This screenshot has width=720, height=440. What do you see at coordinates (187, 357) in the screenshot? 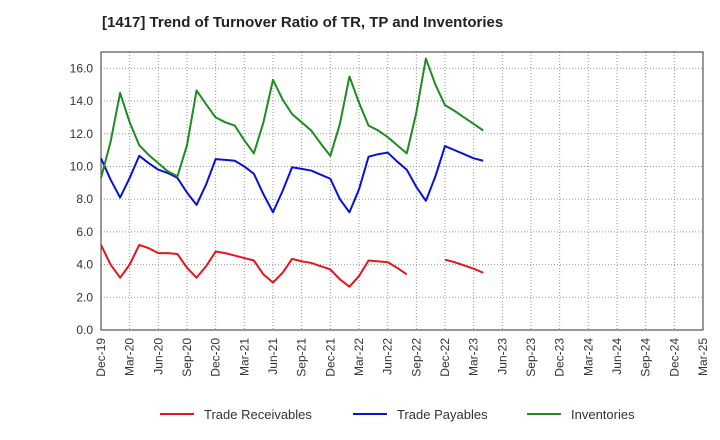
I see `x-tick-label: Sep-20` at bounding box center [187, 357].